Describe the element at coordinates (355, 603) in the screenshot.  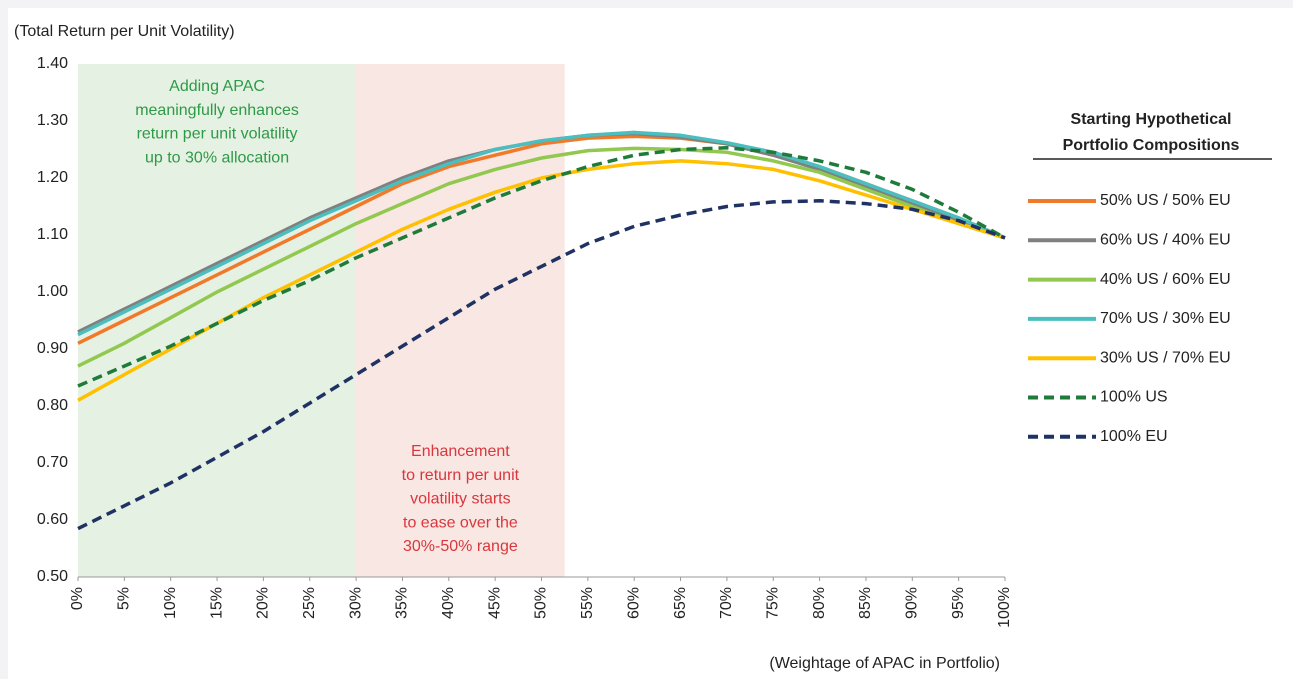
I see `x-tick-label: 30%` at that location.